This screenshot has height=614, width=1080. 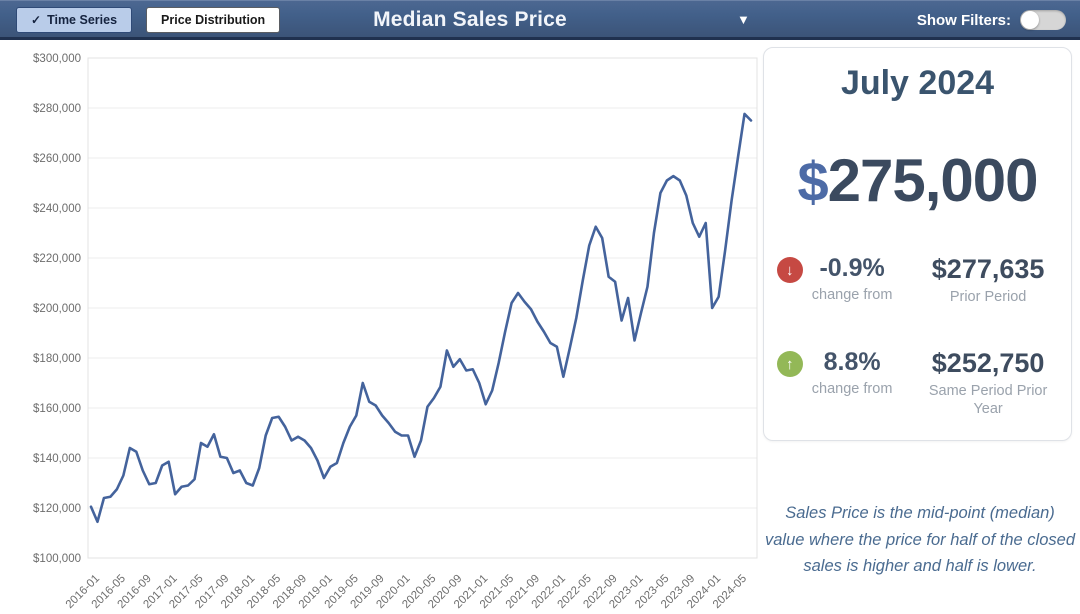 I want to click on prior-period-value: $277,635, so click(x=988, y=269).